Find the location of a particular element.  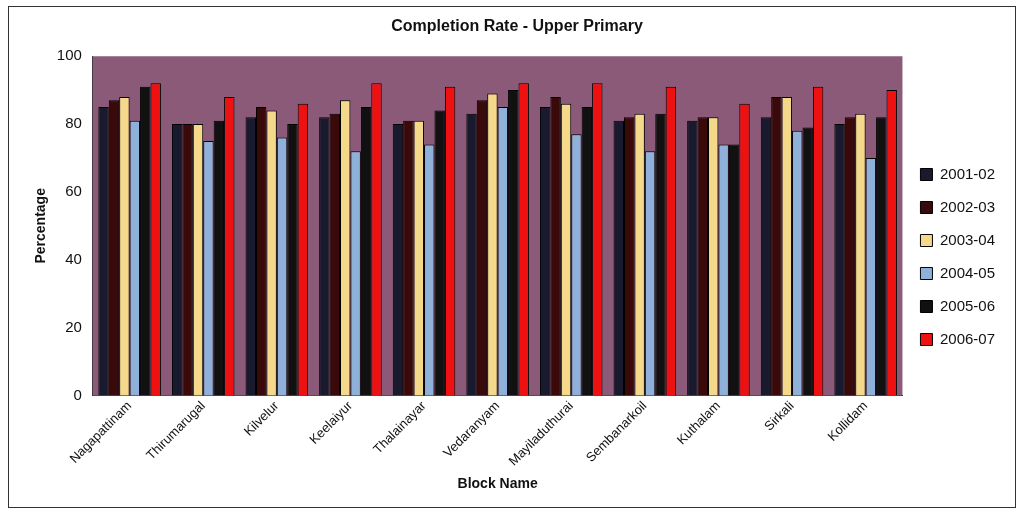

legend-label: 2002-03 is located at coordinates (967, 206).